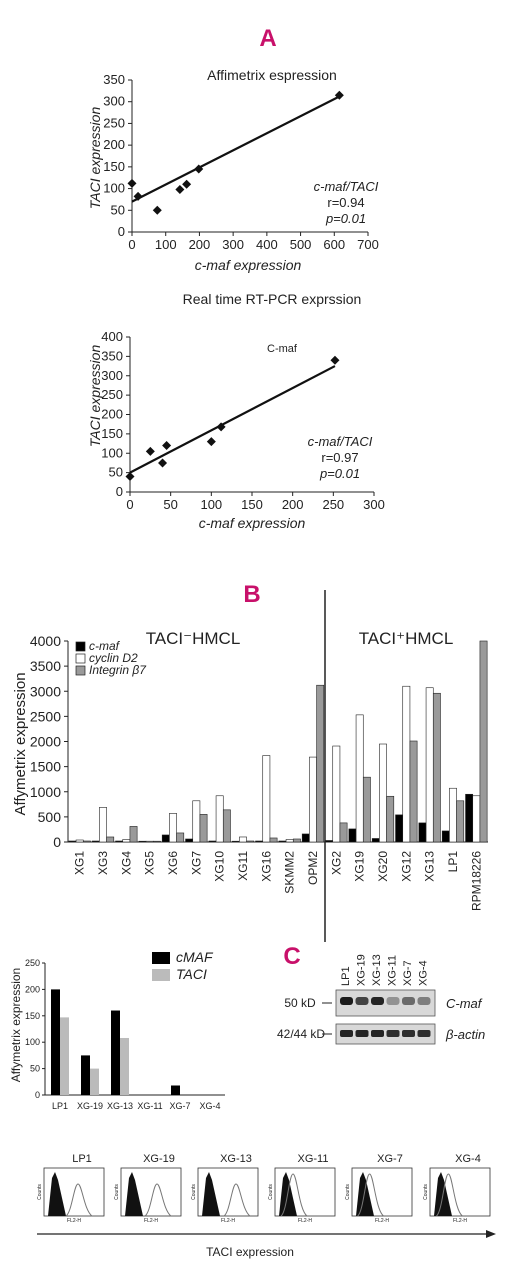 The width and height of the screenshot is (514, 1280). What do you see at coordinates (267, 38) in the screenshot?
I see `panel-label-a: A` at bounding box center [267, 38].